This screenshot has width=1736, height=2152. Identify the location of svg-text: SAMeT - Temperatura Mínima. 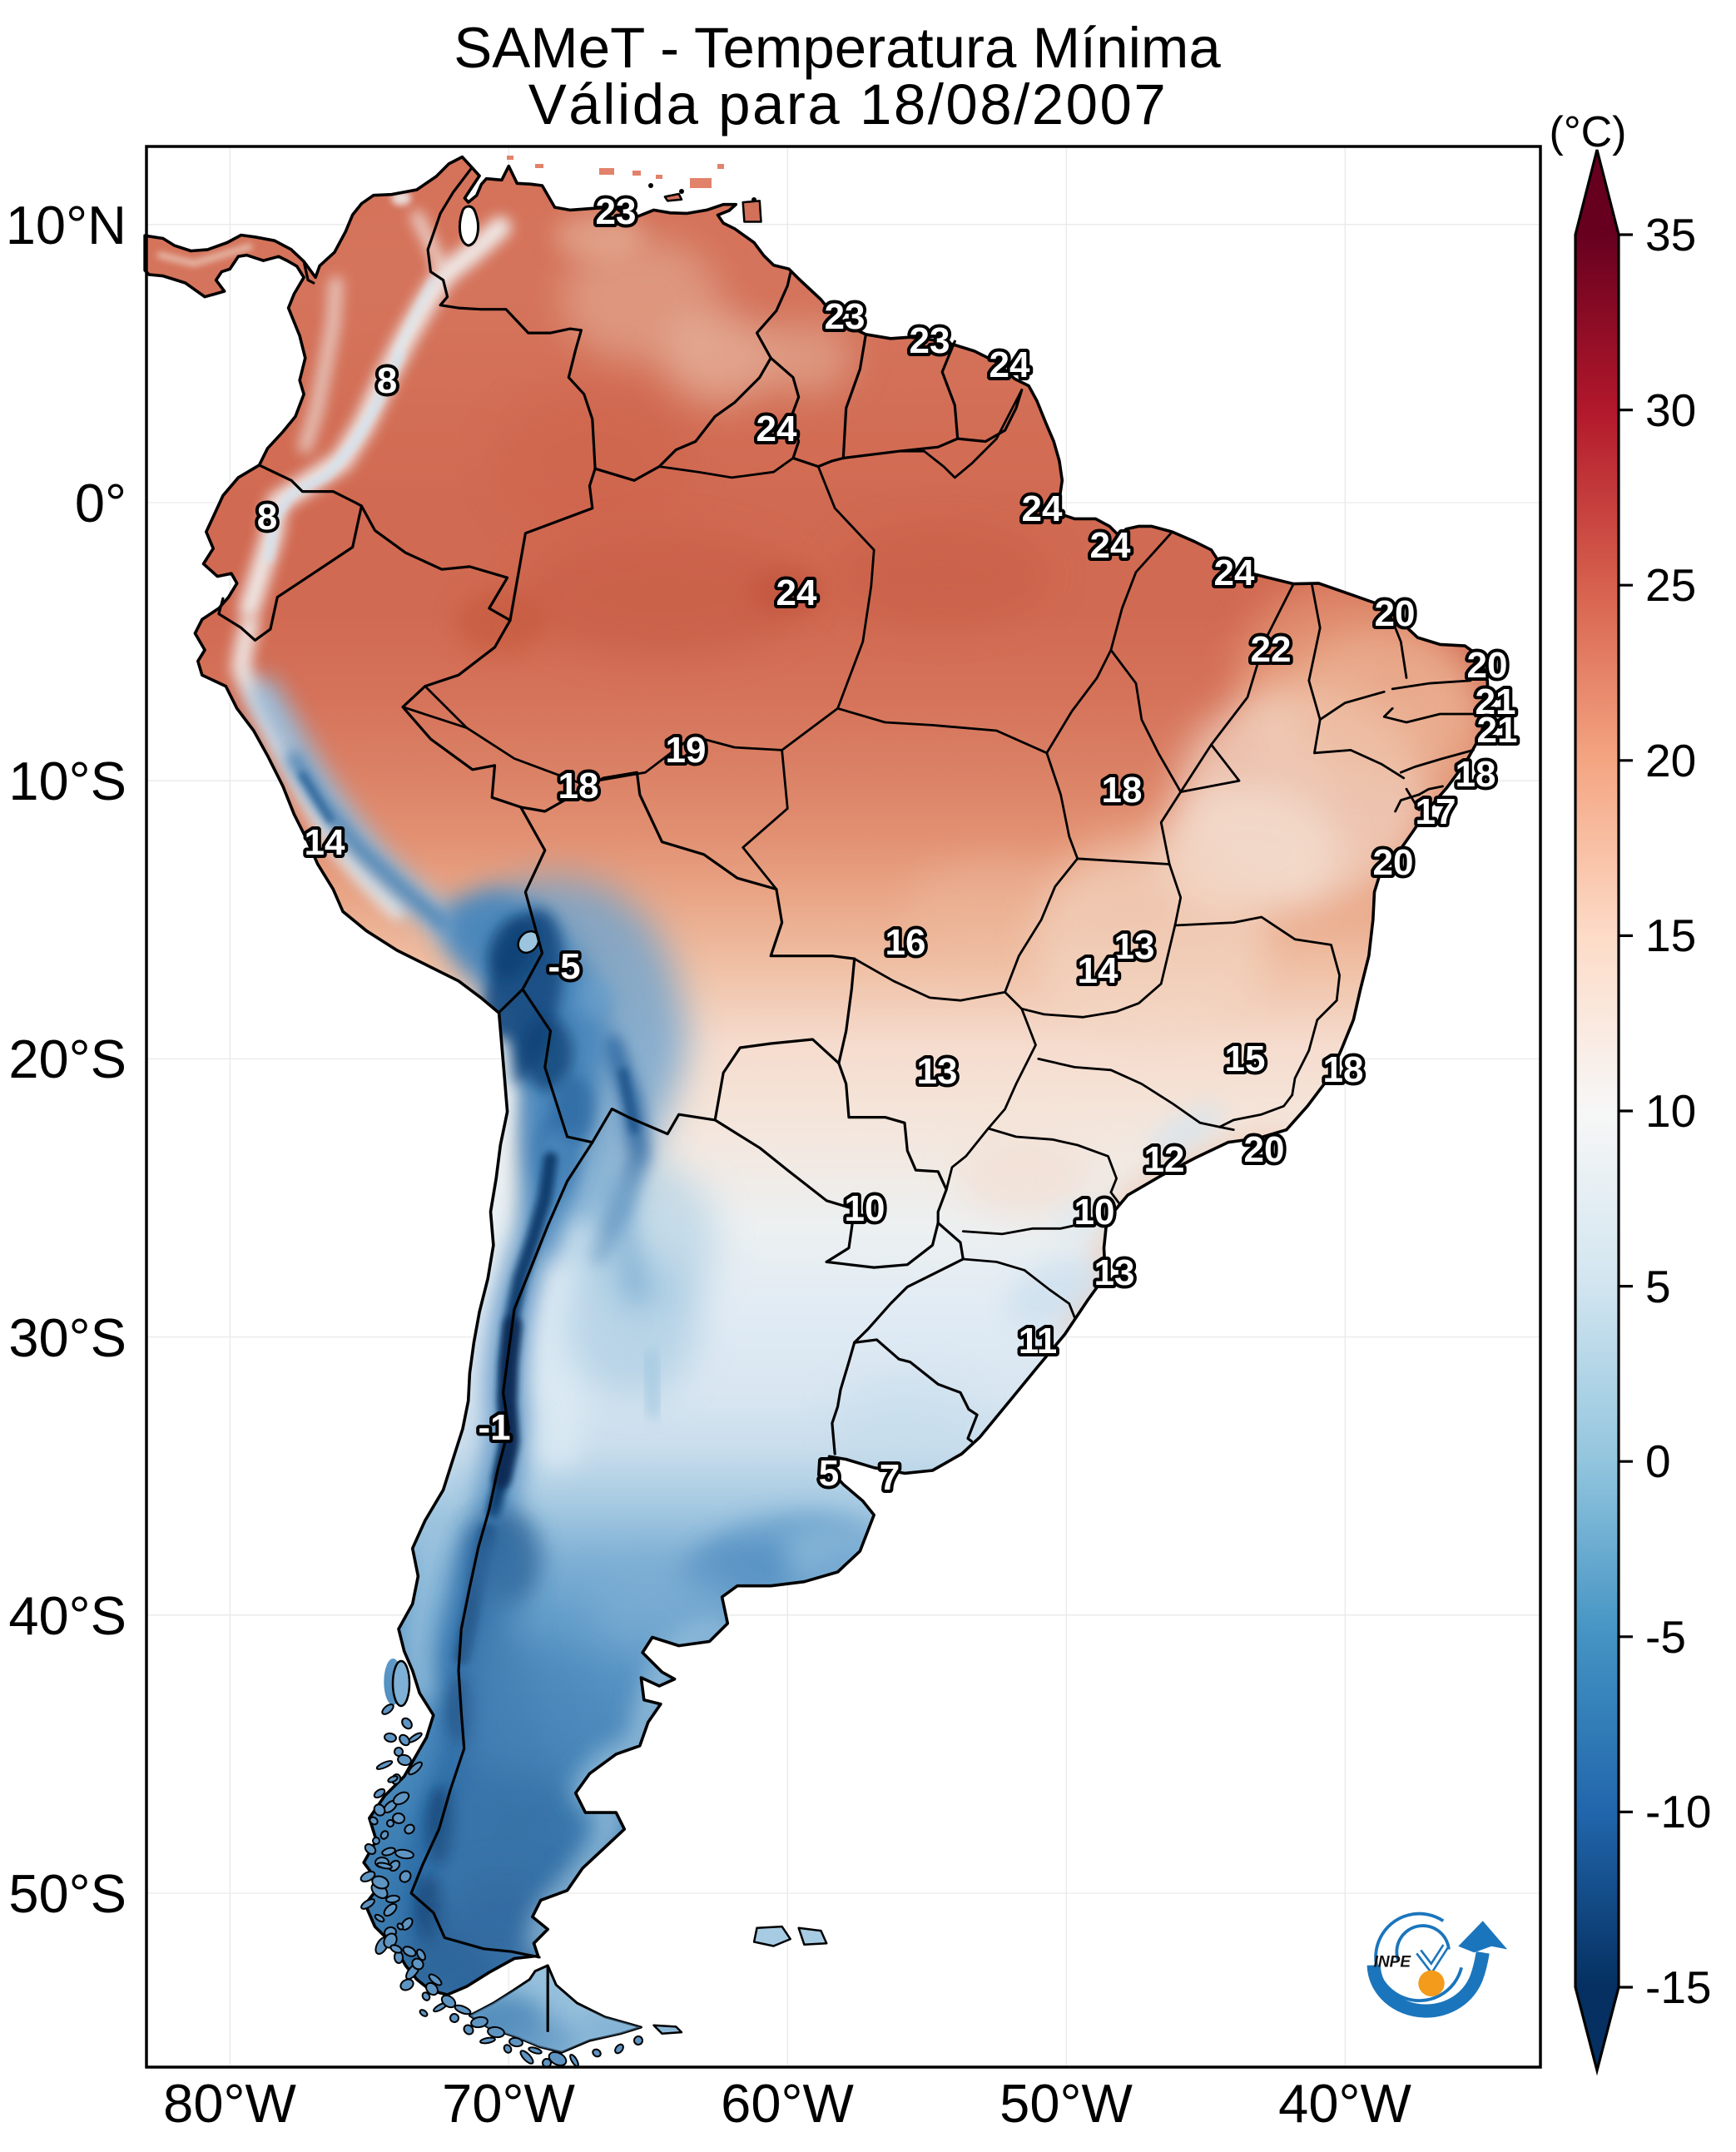
(837, 48).